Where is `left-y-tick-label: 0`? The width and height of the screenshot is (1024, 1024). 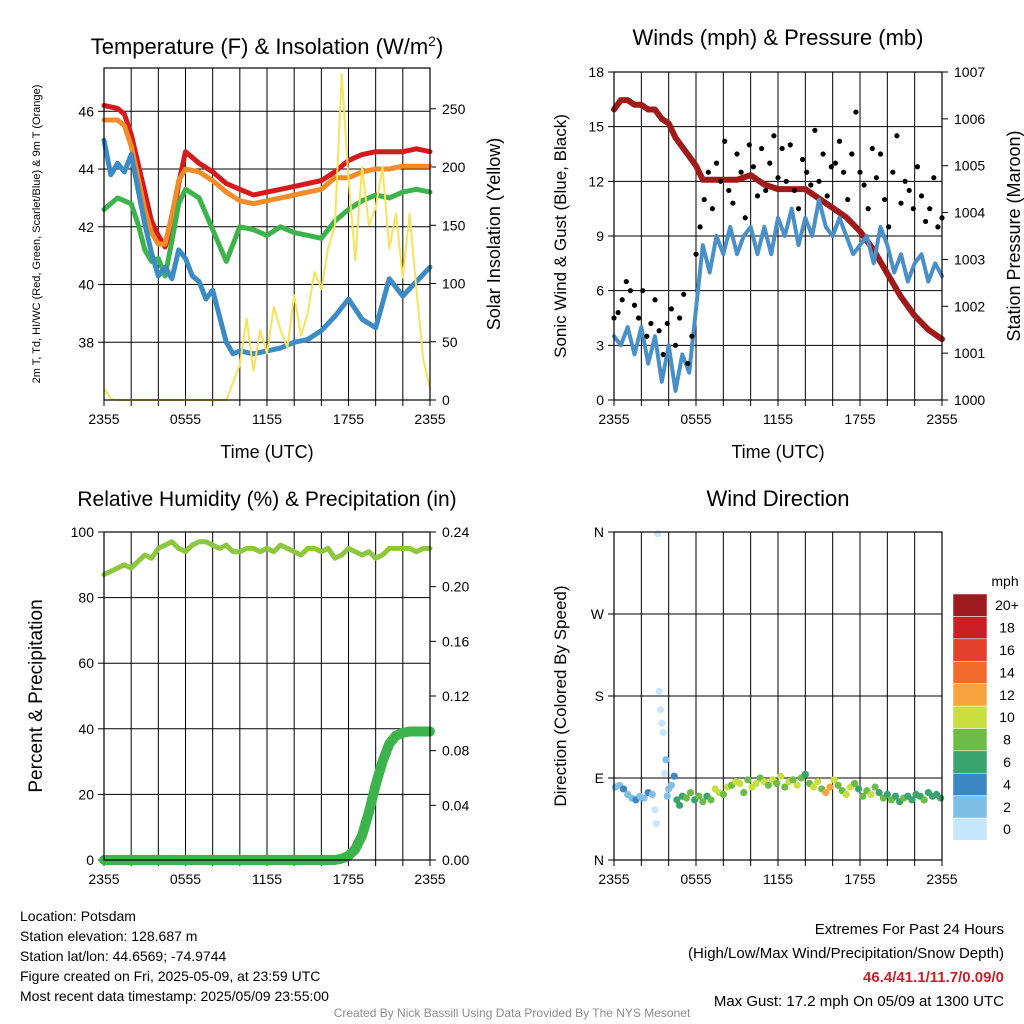 left-y-tick-label: 0 is located at coordinates (90, 860).